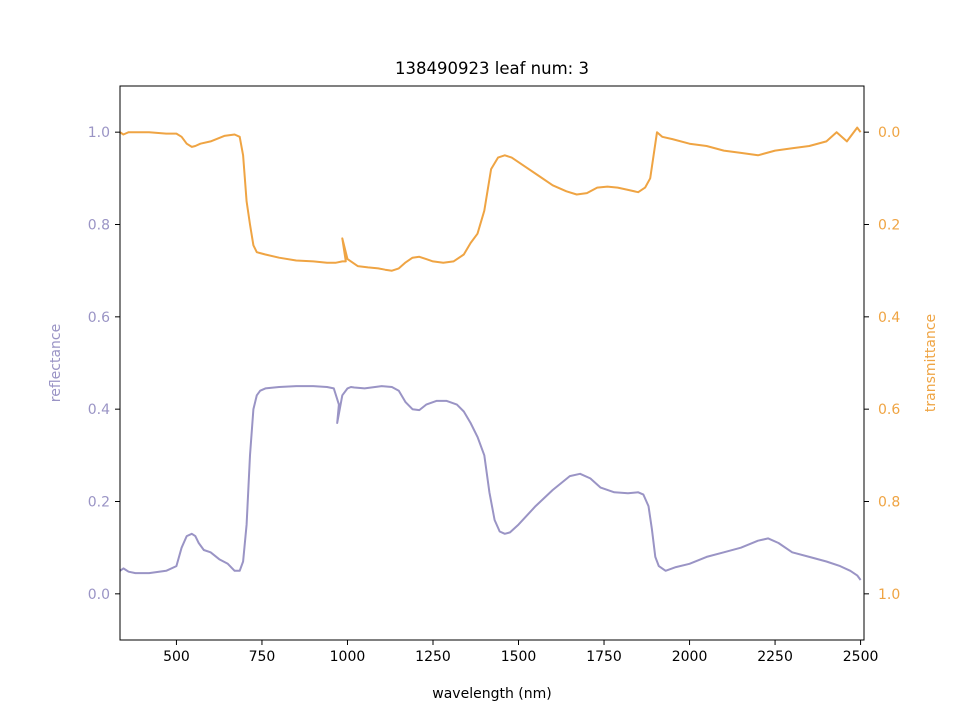  Describe the element at coordinates (491, 694) in the screenshot. I see `x-axis-label: wavelength (nm)` at that location.